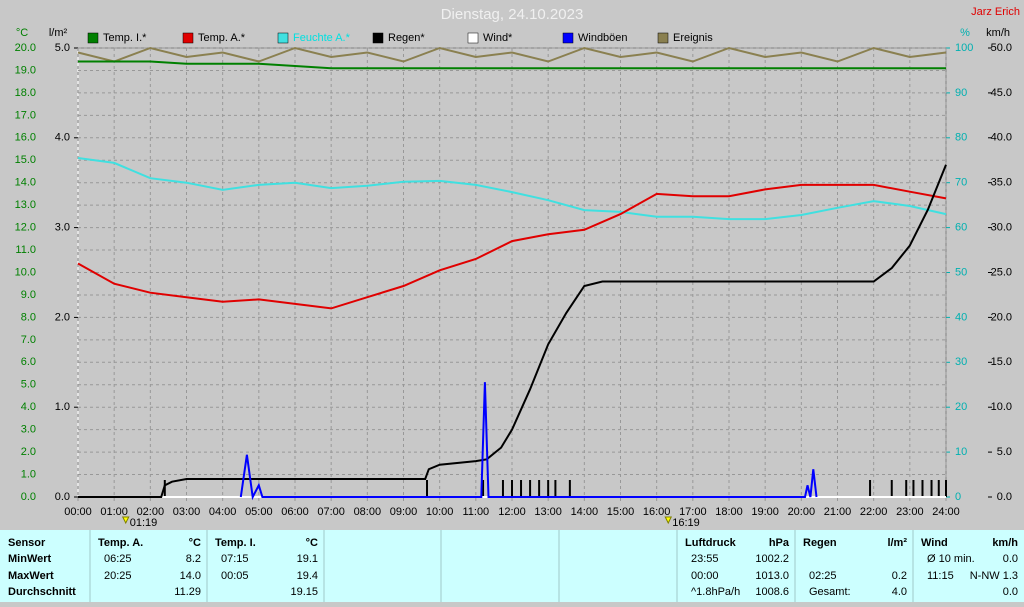 The width and height of the screenshot is (1024, 607). Describe the element at coordinates (961, 183) in the screenshot. I see `y3-tick-label: 70` at that location.